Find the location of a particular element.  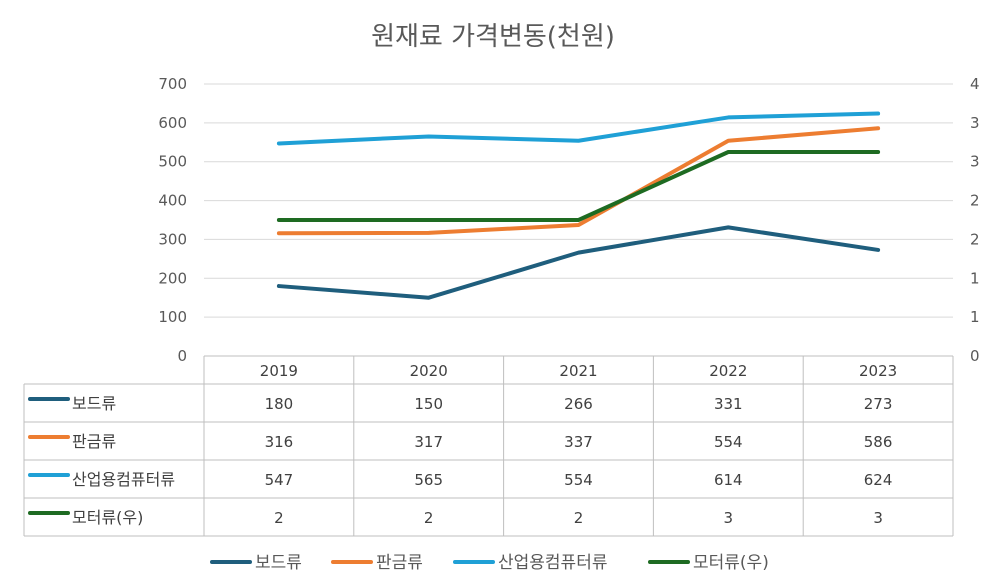

table-cell: 337 is located at coordinates (578, 442).